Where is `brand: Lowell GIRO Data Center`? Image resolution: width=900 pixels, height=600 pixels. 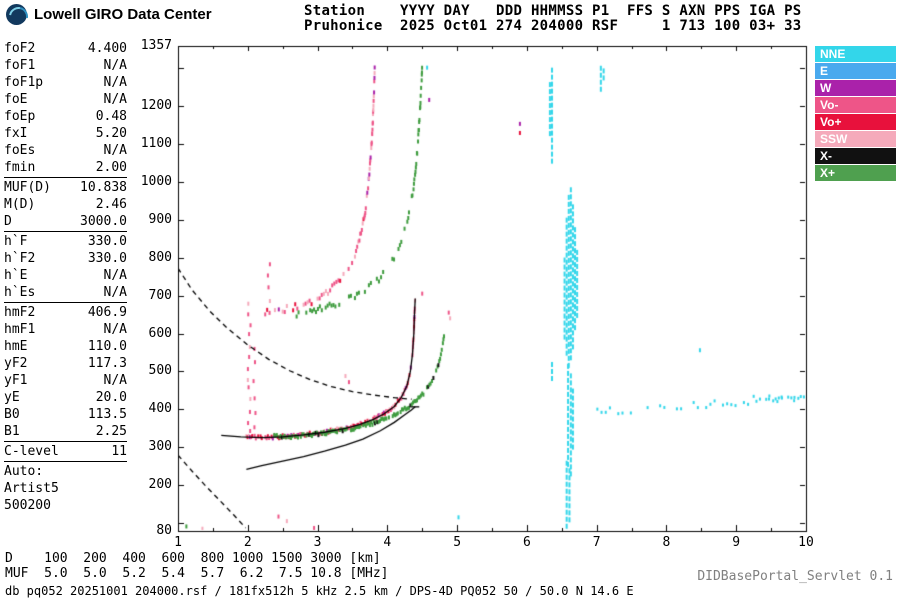
brand: Lowell GIRO Data Center is located at coordinates (109, 14).